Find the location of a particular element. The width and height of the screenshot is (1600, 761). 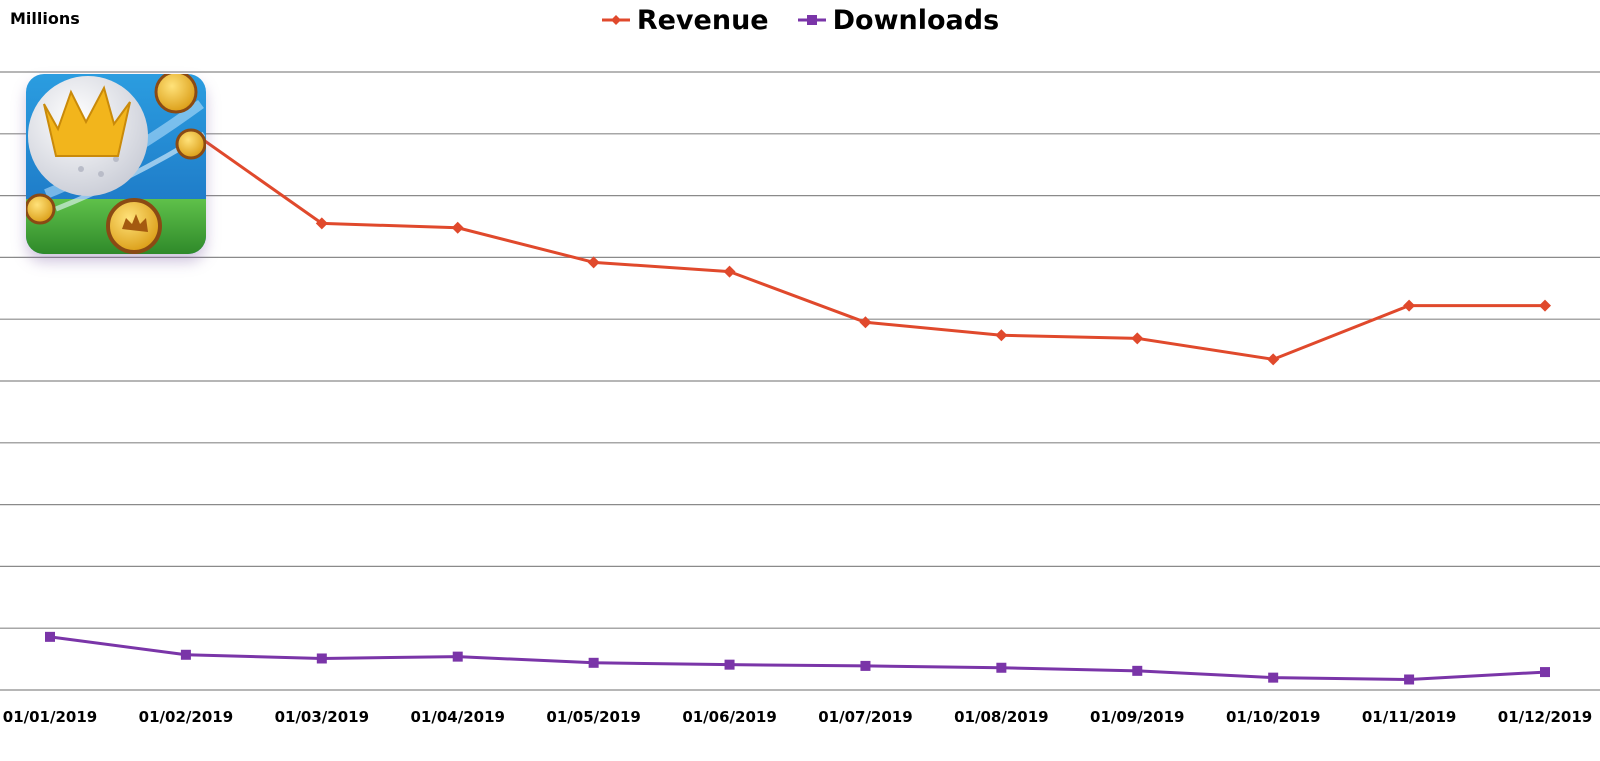

x-tick-label: 01/09/2019 is located at coordinates (1137, 717).